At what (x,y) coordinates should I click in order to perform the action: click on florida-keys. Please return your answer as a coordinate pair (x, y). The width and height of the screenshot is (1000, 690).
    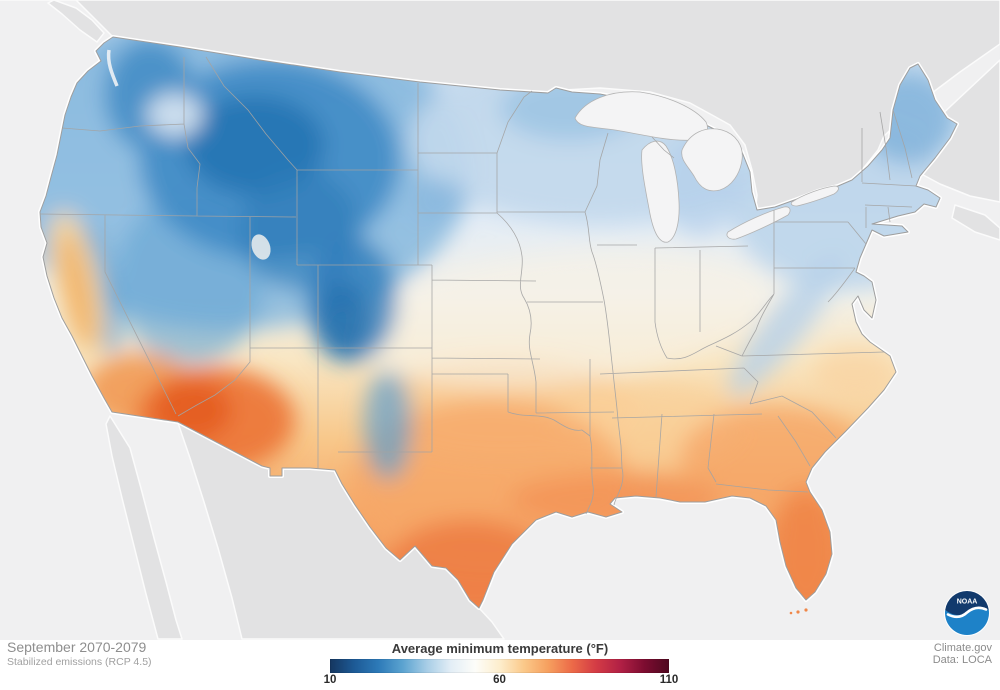
    Looking at the image, I should click on (798, 611).